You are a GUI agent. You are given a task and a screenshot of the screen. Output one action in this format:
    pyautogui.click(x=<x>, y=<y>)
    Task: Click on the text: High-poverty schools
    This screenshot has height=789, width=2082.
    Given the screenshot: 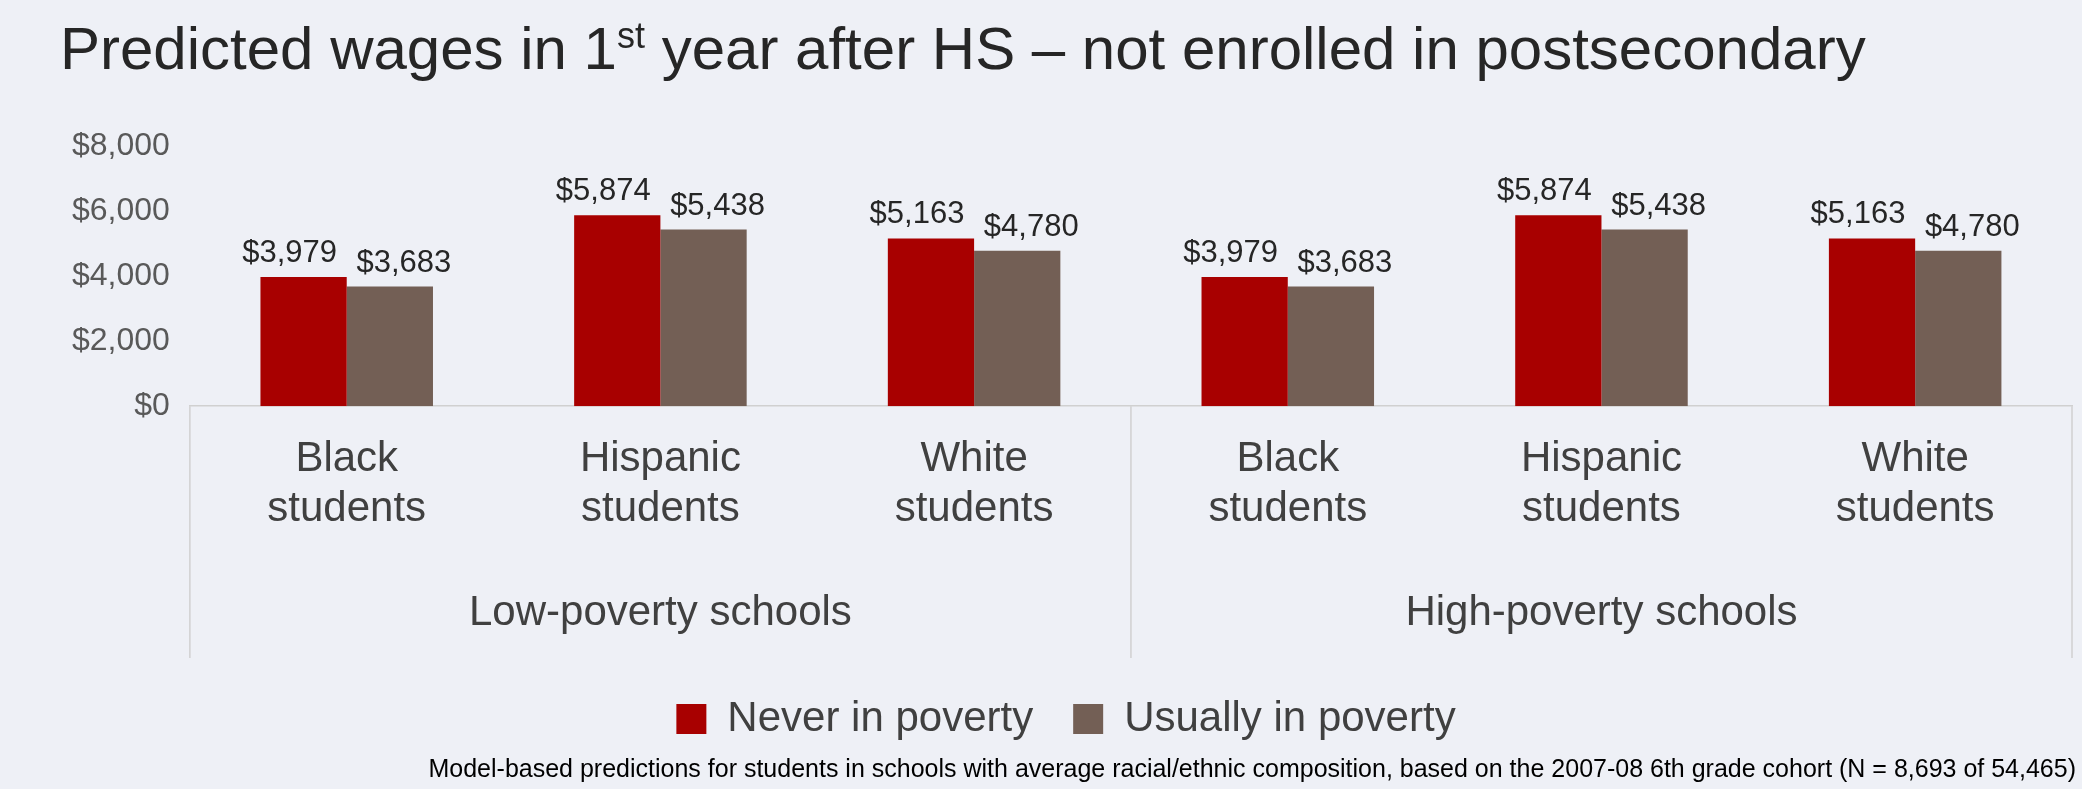 What is the action you would take?
    pyautogui.click(x=1601, y=610)
    